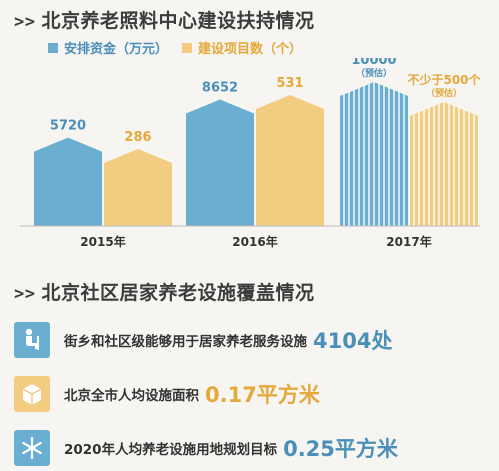  What do you see at coordinates (250, 49) in the screenshot?
I see `legend-label-projects: 建设项目数（个）` at bounding box center [250, 49].